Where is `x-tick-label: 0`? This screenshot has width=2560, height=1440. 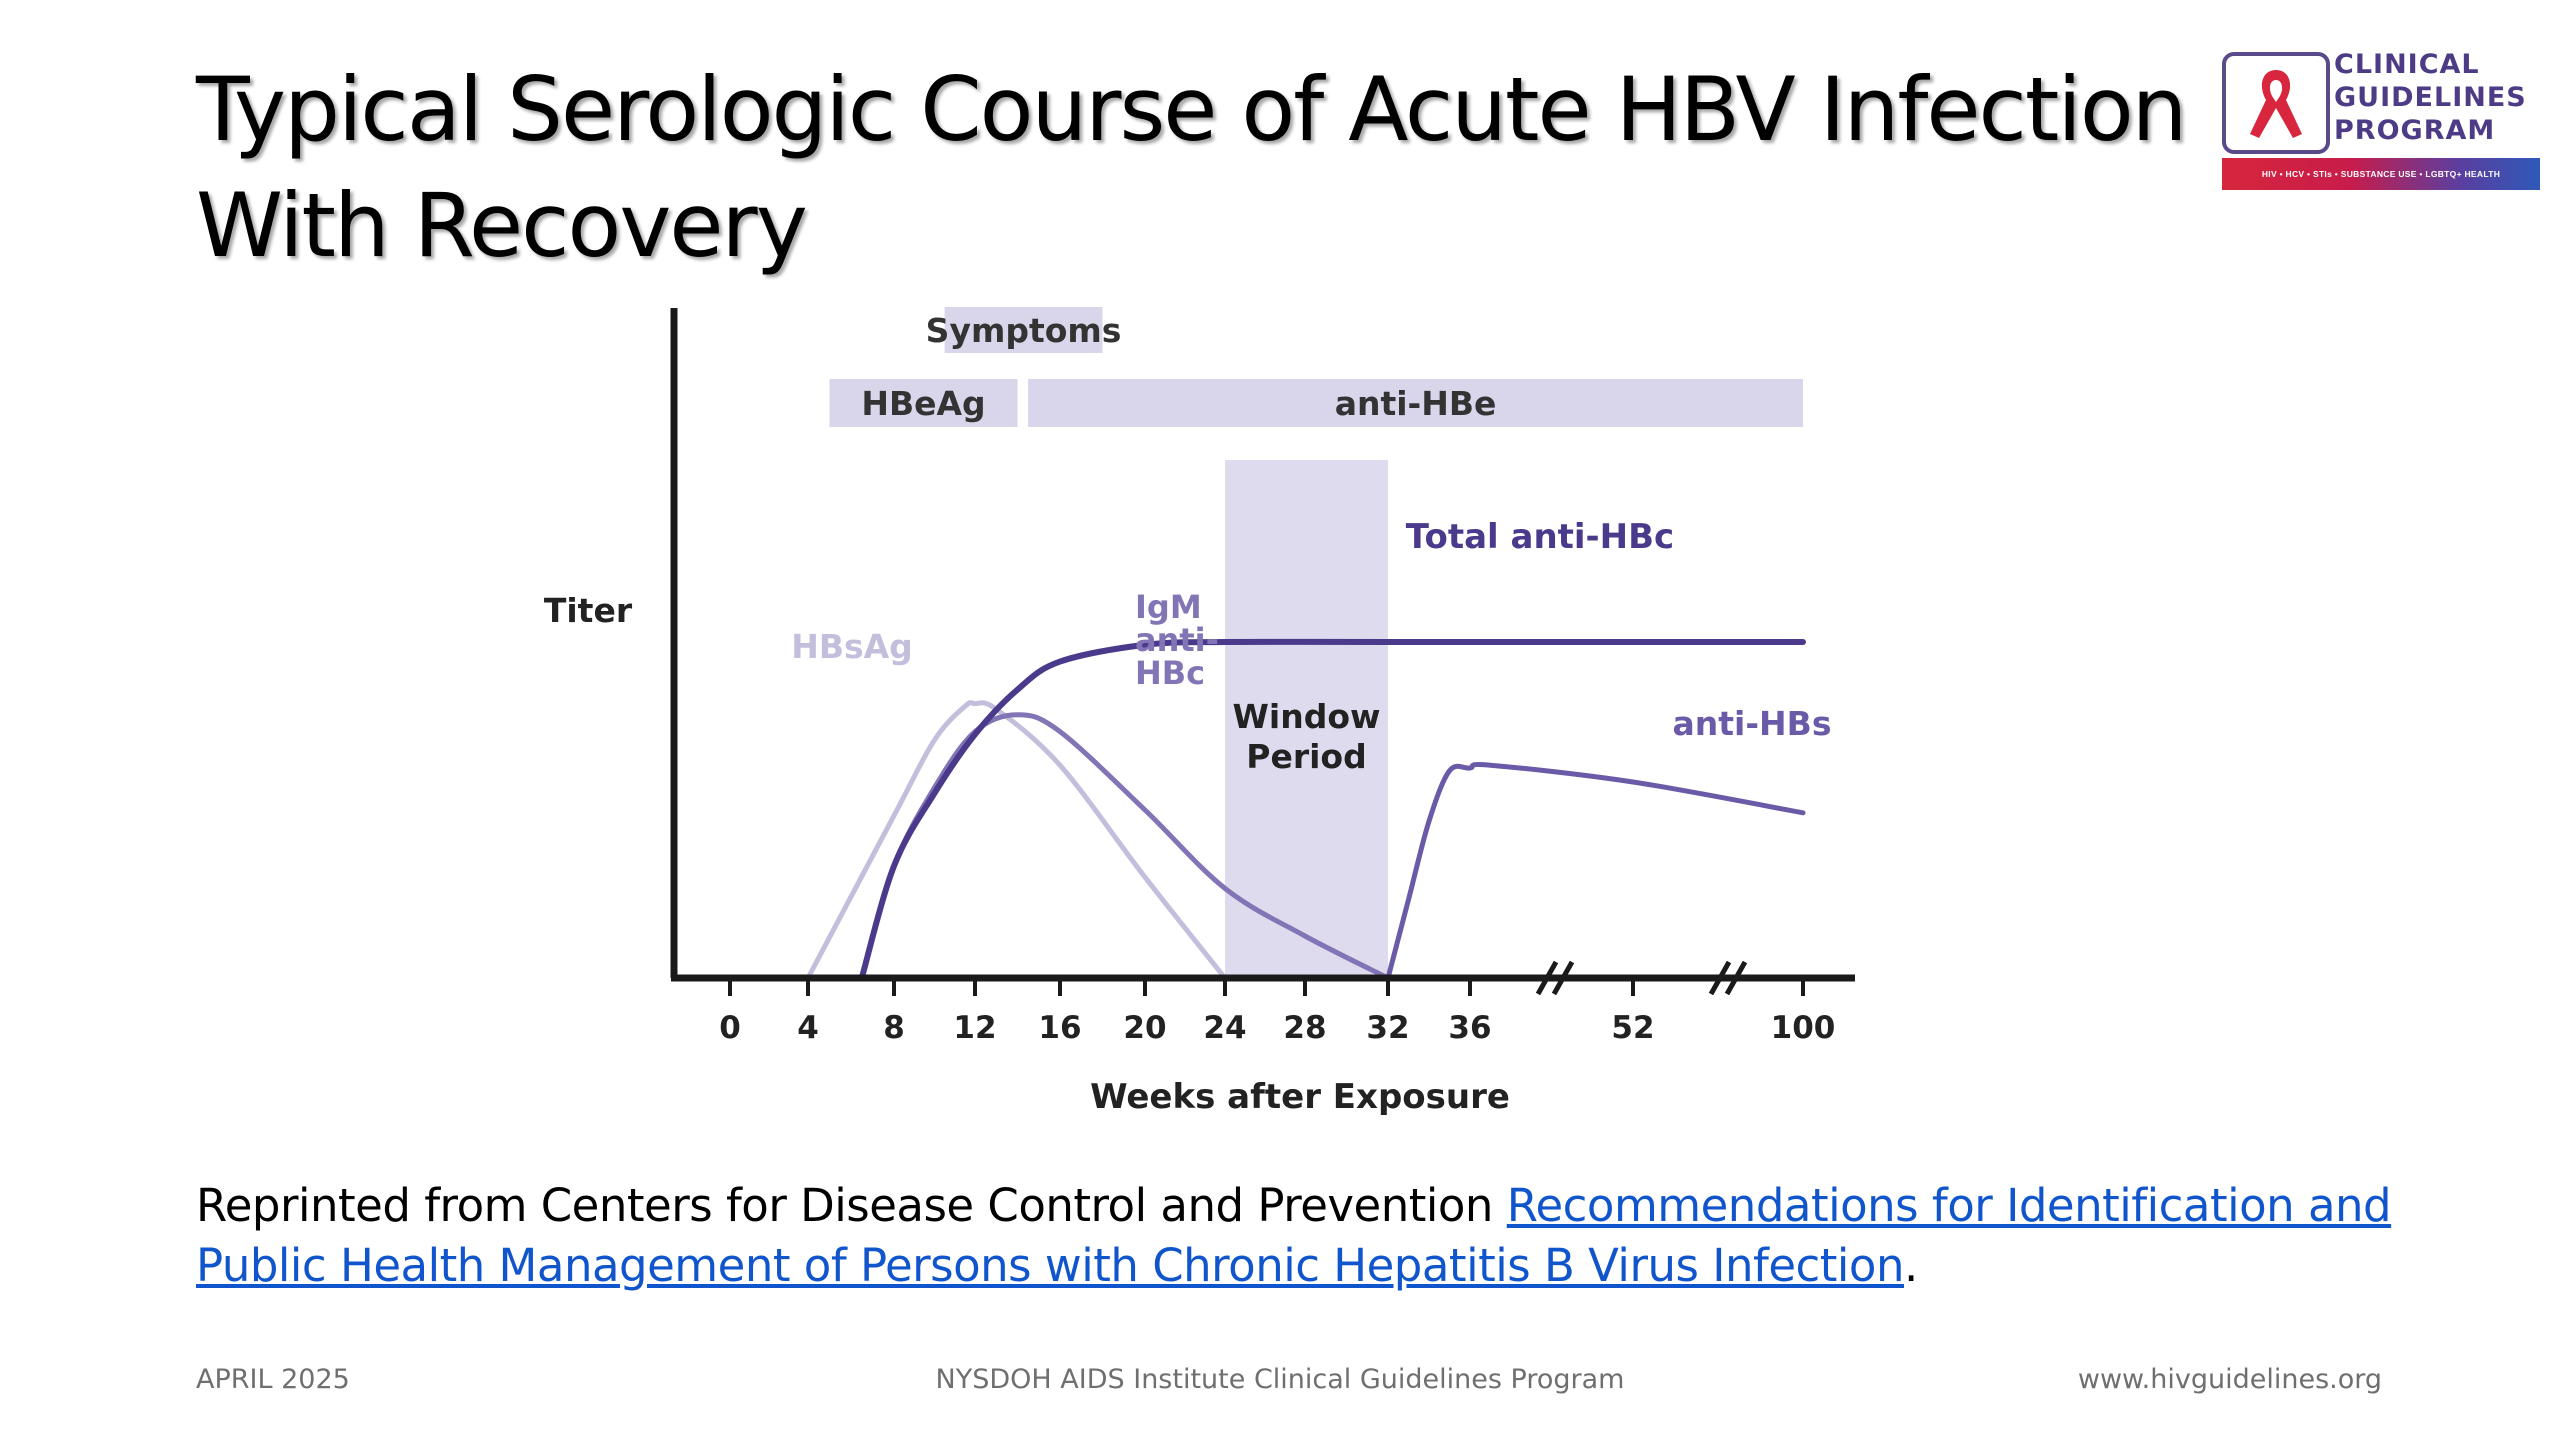
x-tick-label: 0 is located at coordinates (730, 1028).